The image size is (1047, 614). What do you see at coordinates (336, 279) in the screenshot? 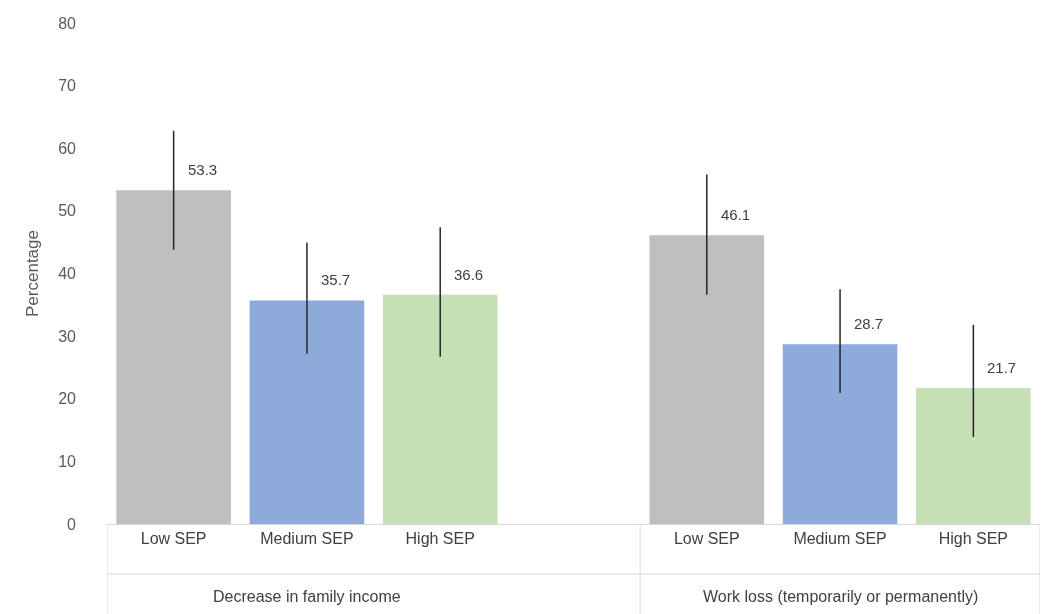
I see `data-label: 35.7` at bounding box center [336, 279].